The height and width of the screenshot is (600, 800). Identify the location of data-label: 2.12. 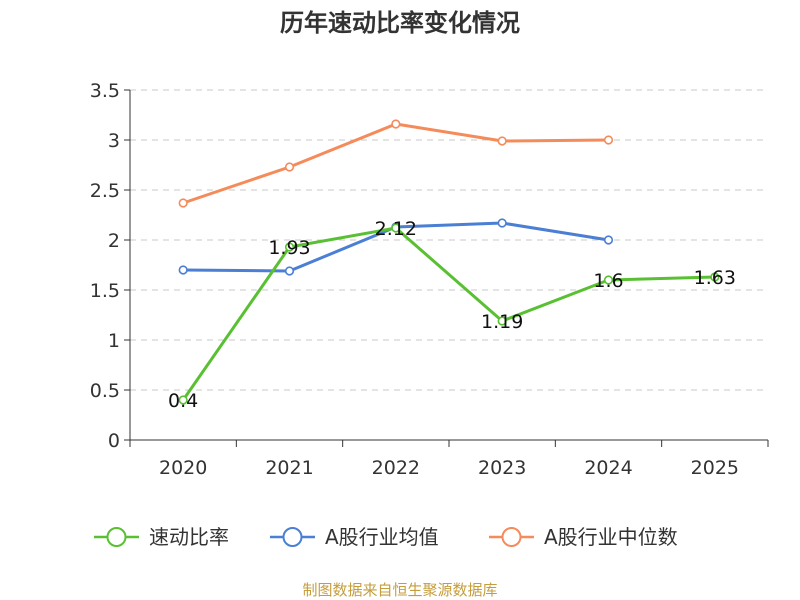
(396, 229).